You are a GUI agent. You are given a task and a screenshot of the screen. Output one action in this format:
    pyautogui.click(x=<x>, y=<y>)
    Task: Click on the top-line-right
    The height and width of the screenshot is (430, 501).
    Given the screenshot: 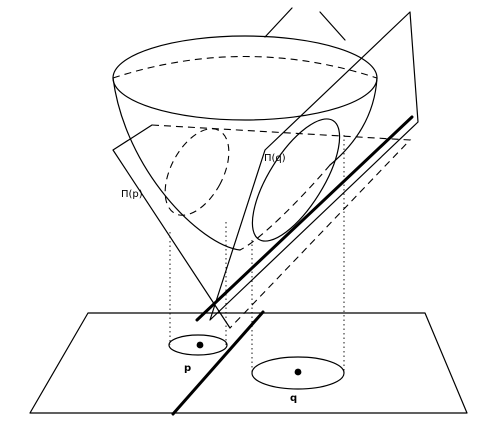 What is the action you would take?
    pyautogui.click(x=332, y=26)
    